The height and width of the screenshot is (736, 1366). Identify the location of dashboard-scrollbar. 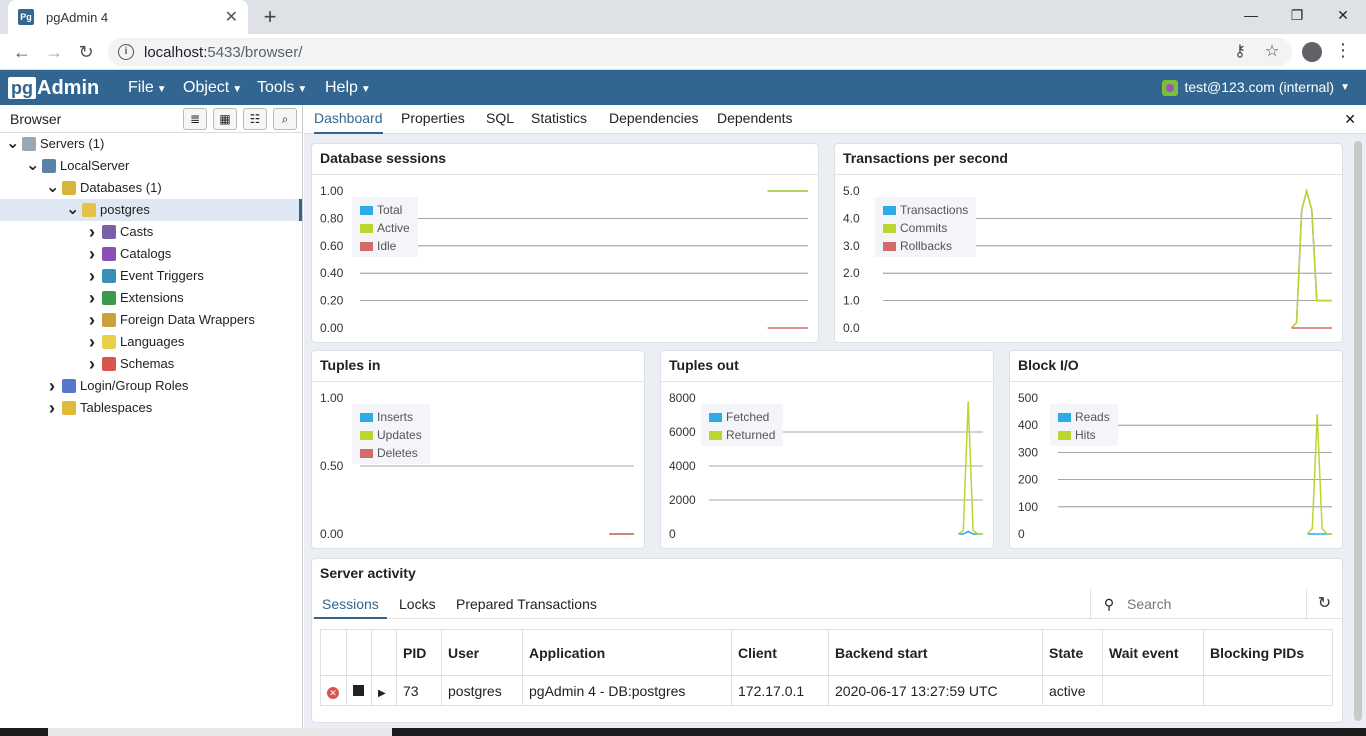
(1358, 431).